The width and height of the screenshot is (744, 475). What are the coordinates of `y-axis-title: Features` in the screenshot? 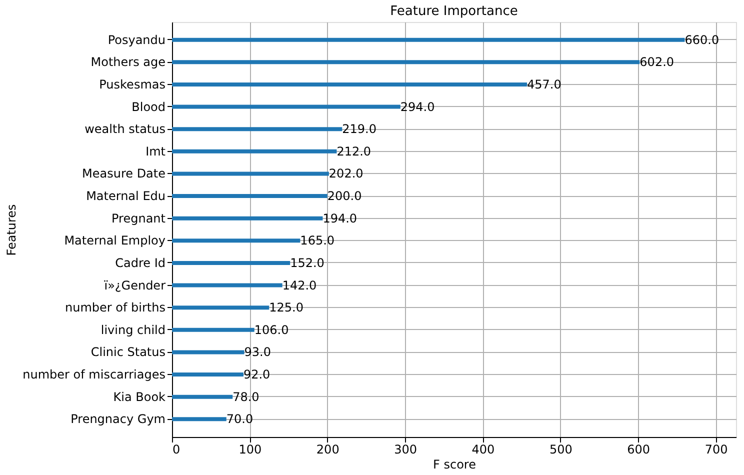 It's located at (11, 230).